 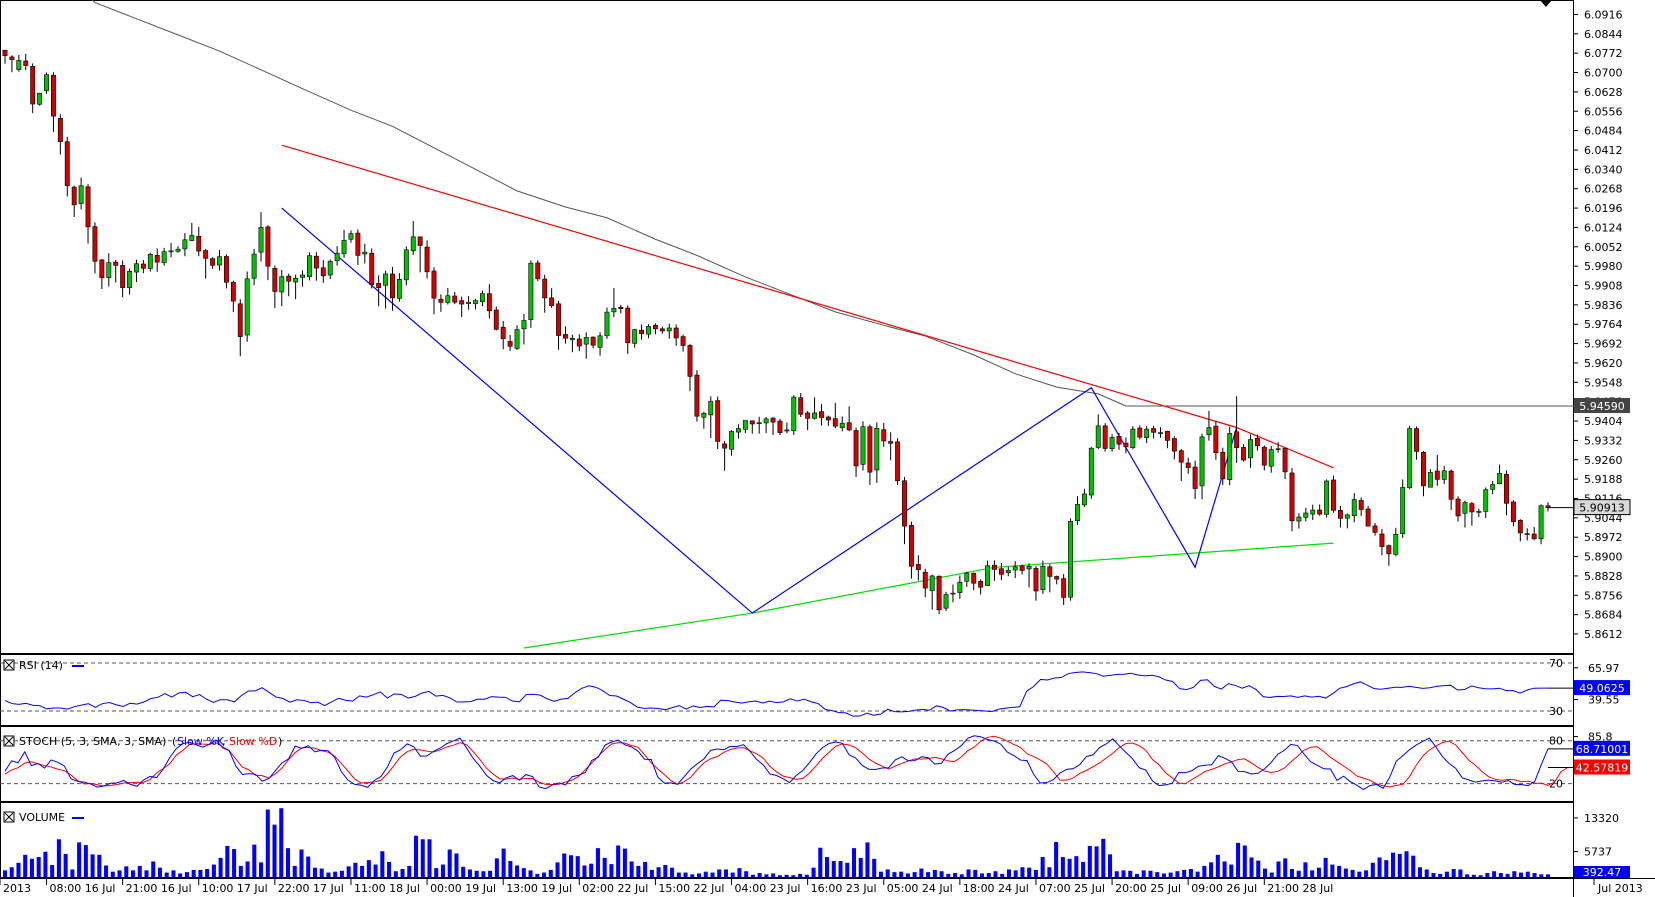 I want to click on rsi-line, so click(x=776, y=694).